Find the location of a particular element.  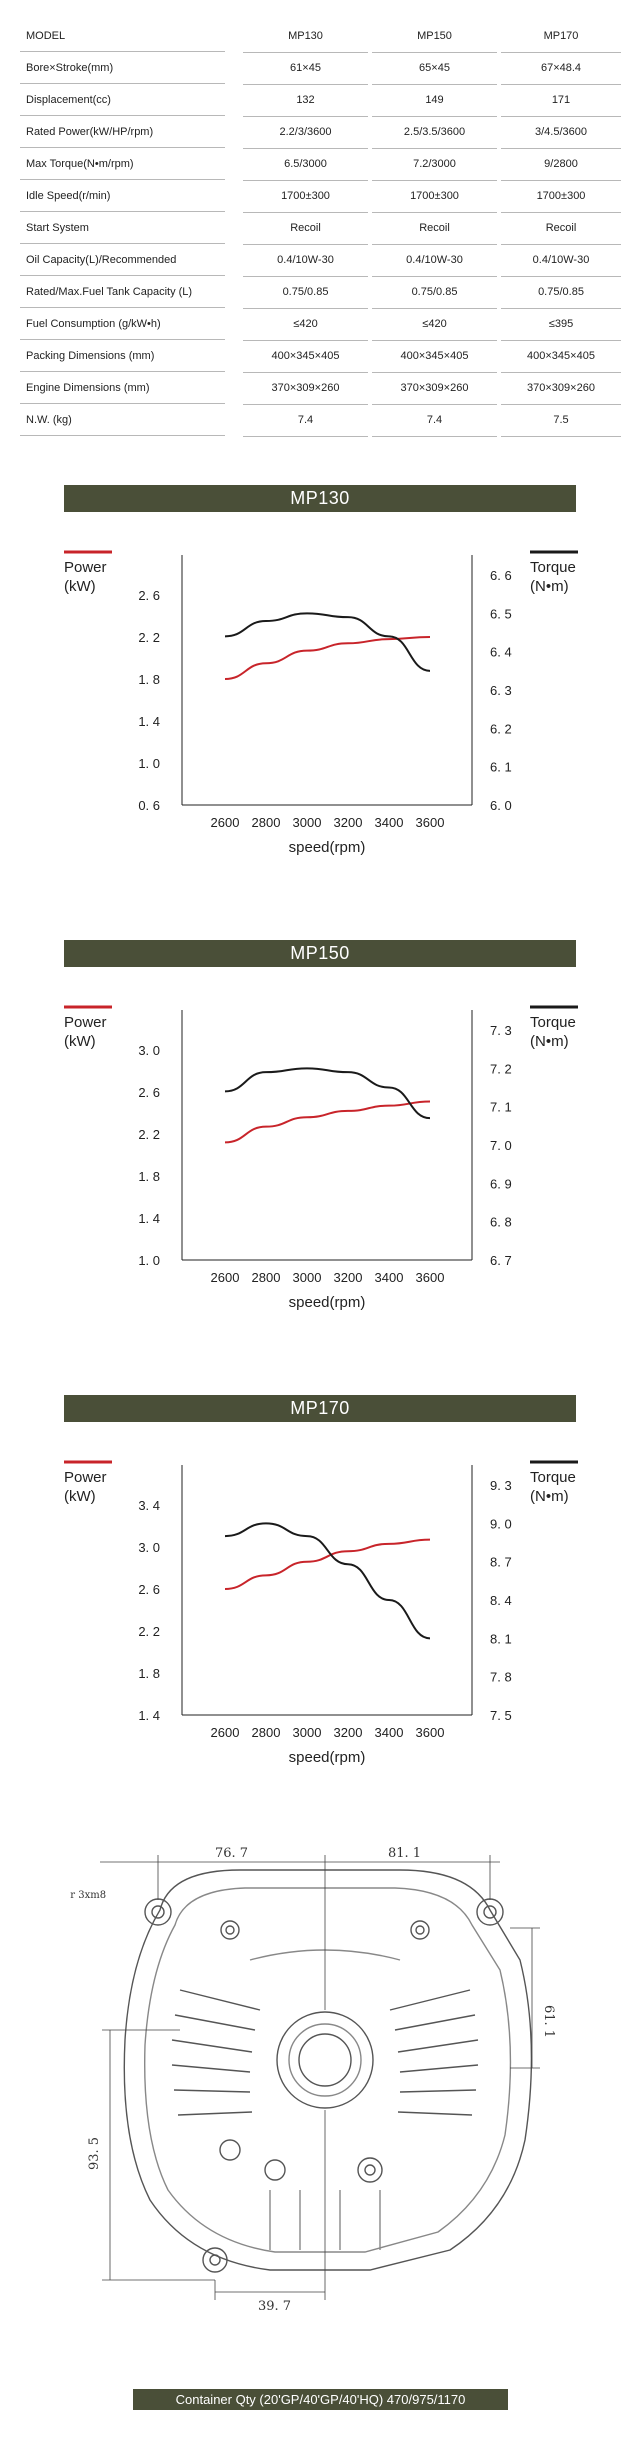

spec-row-label: Rated Power(kW/HP/rpm) is located at coordinates (122, 132).